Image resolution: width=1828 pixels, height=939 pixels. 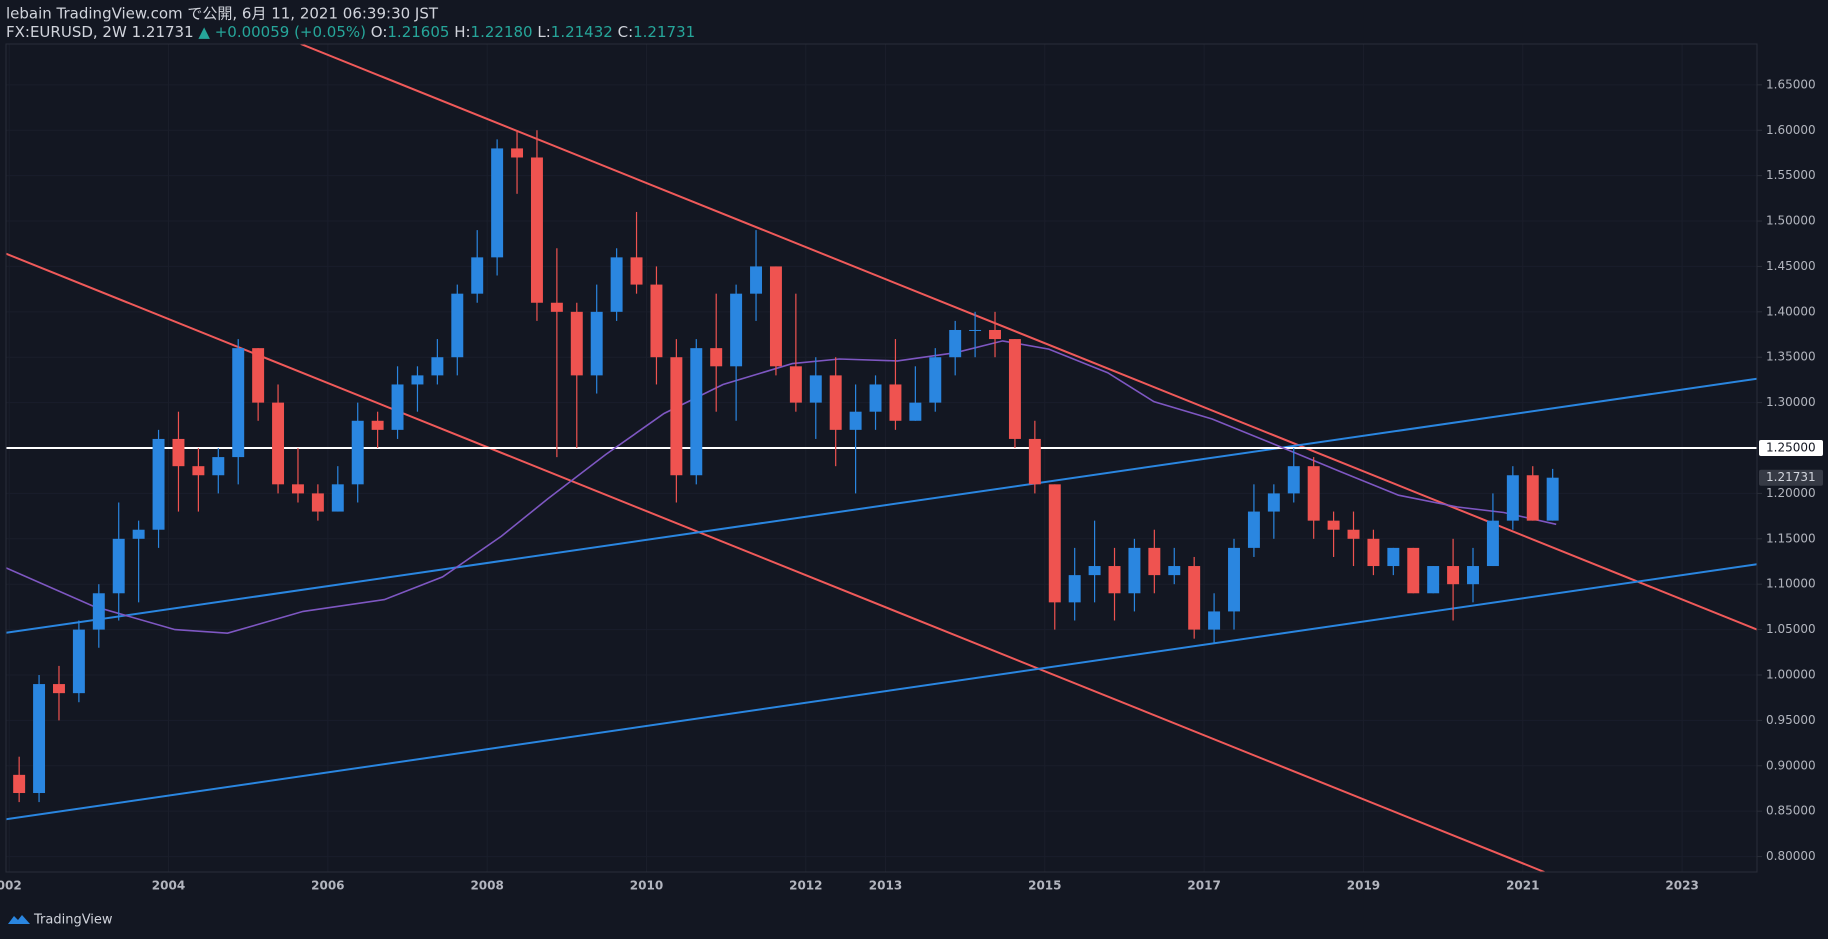 I want to click on brand: TradingView, so click(x=73, y=920).